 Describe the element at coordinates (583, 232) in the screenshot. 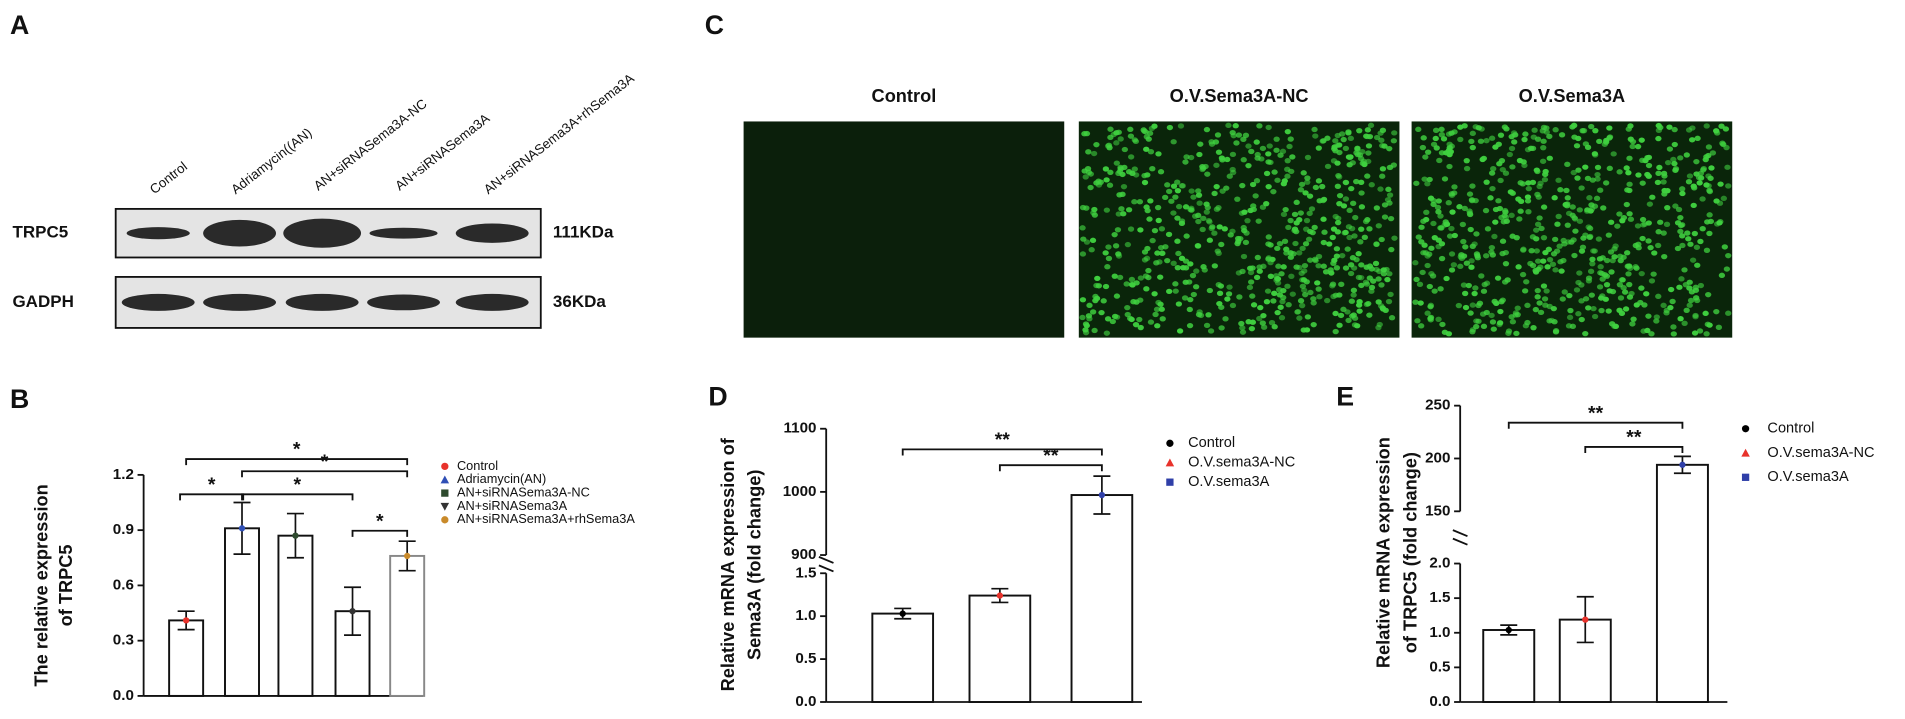

I see `size-label: 111KDa` at that location.